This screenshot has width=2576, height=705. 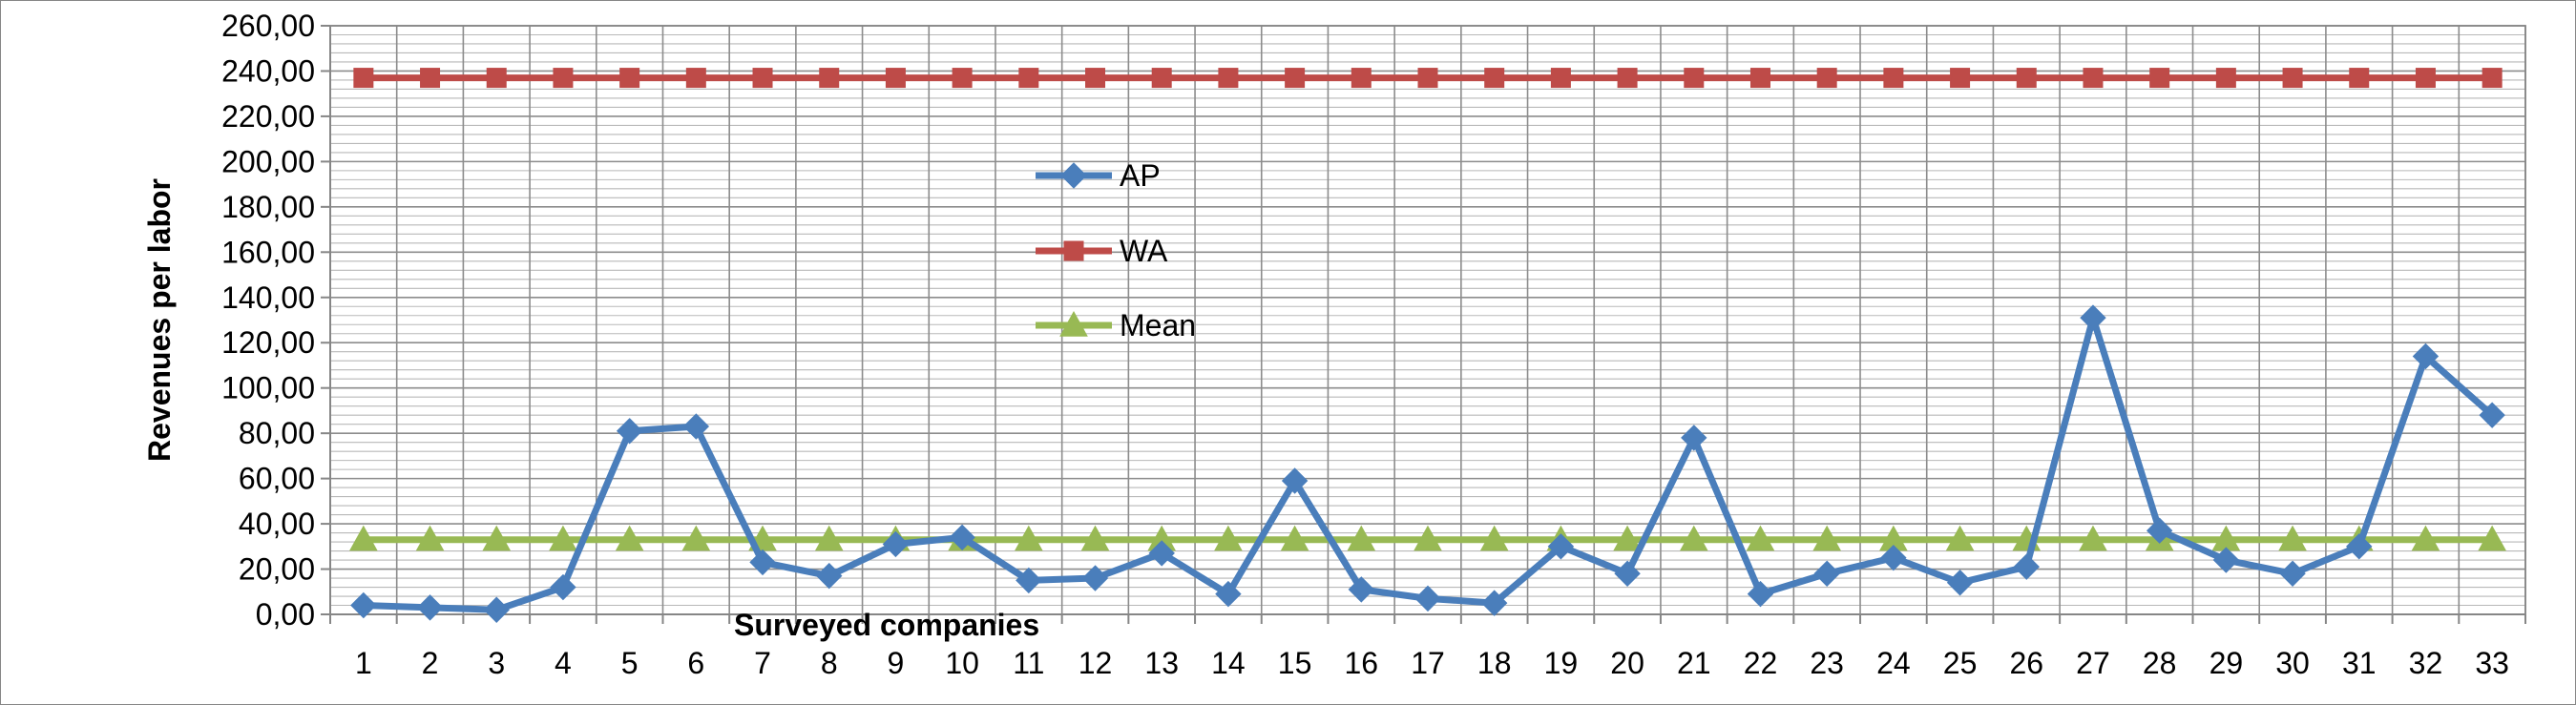 I want to click on series-wa, so click(x=1428, y=79).